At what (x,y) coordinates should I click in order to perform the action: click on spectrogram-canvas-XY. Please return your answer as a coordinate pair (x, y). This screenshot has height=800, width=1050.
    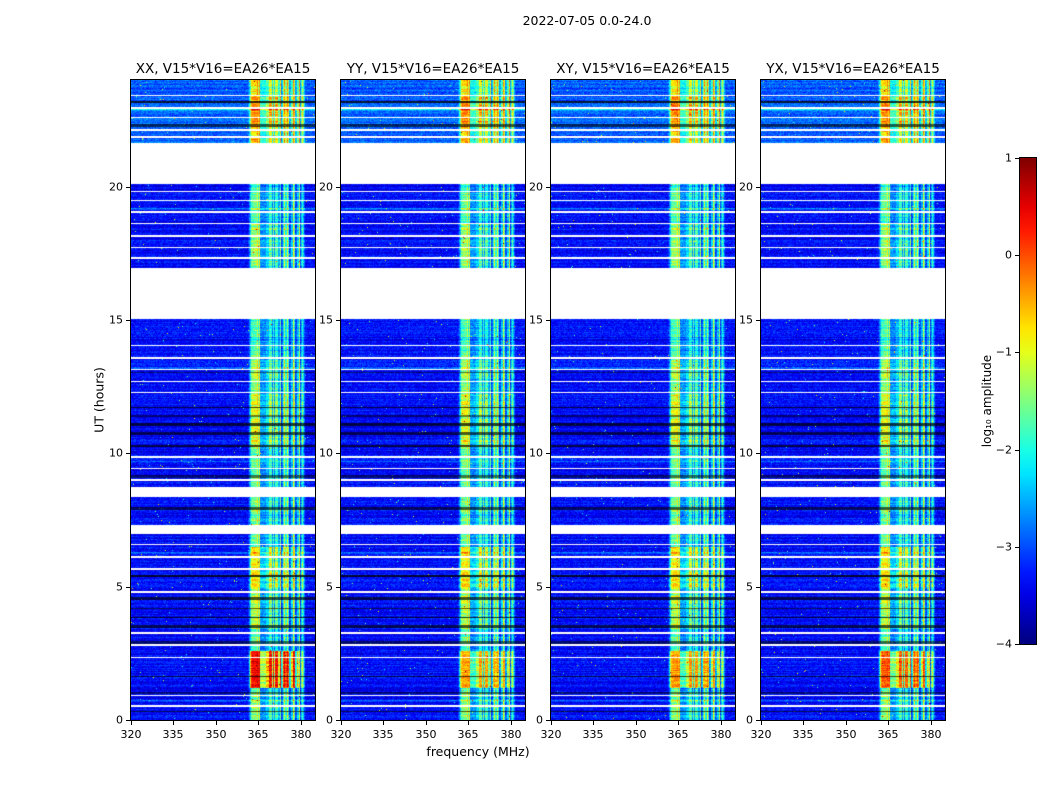
    Looking at the image, I should click on (643, 400).